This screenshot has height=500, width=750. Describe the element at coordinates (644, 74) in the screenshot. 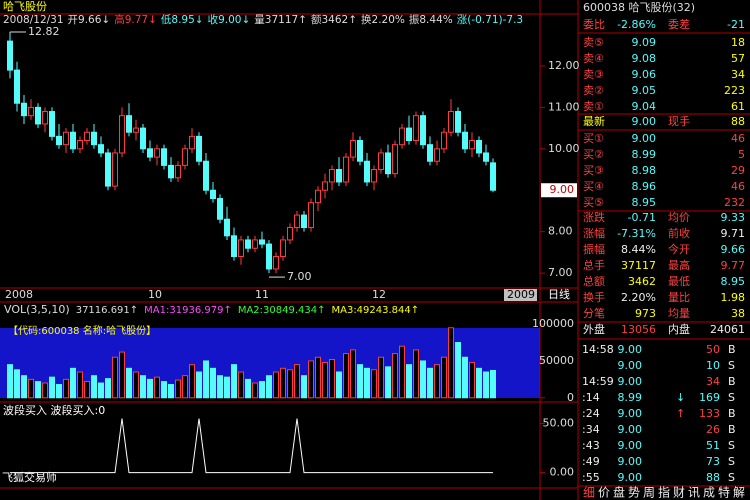

I see `ask-price: 9.06` at that location.